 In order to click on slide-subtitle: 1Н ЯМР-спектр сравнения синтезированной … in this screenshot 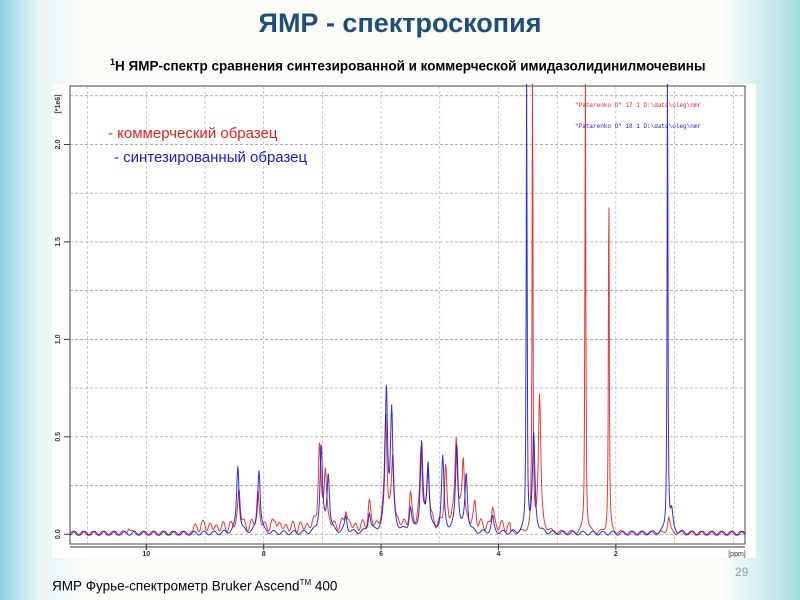, I will do `click(408, 65)`.